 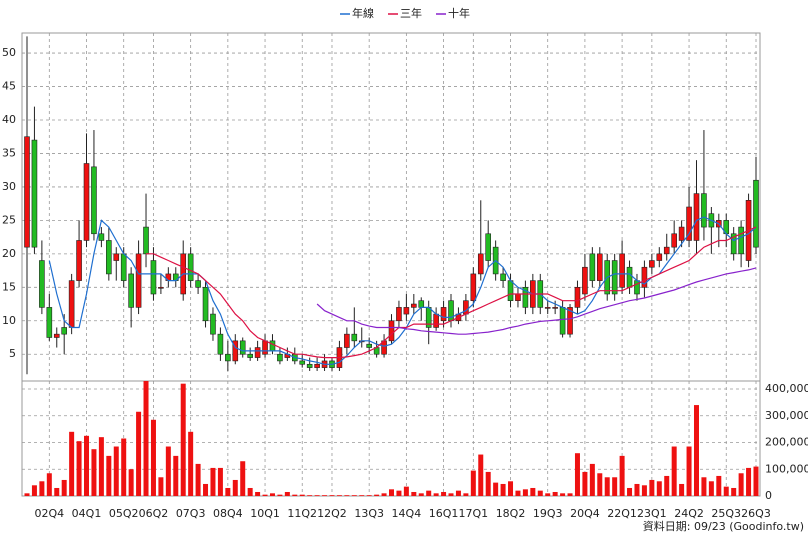 What do you see at coordinates (9, 219) in the screenshot?
I see `y-tick-label: 25` at bounding box center [9, 219].